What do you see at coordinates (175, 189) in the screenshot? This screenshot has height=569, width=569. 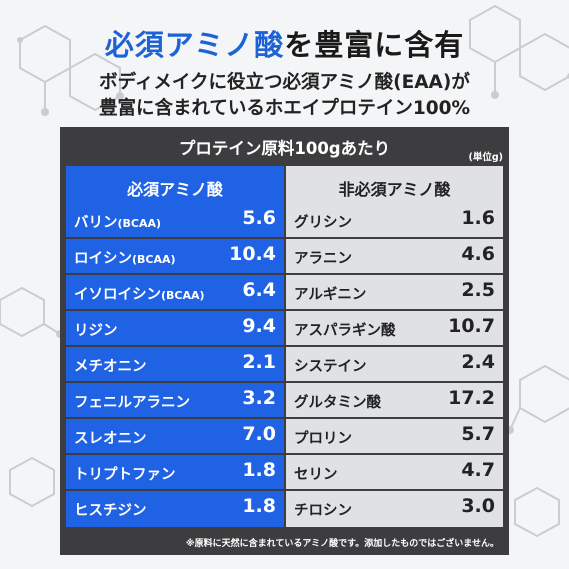 I see `essential-heading: 必須アミノ酸` at bounding box center [175, 189].